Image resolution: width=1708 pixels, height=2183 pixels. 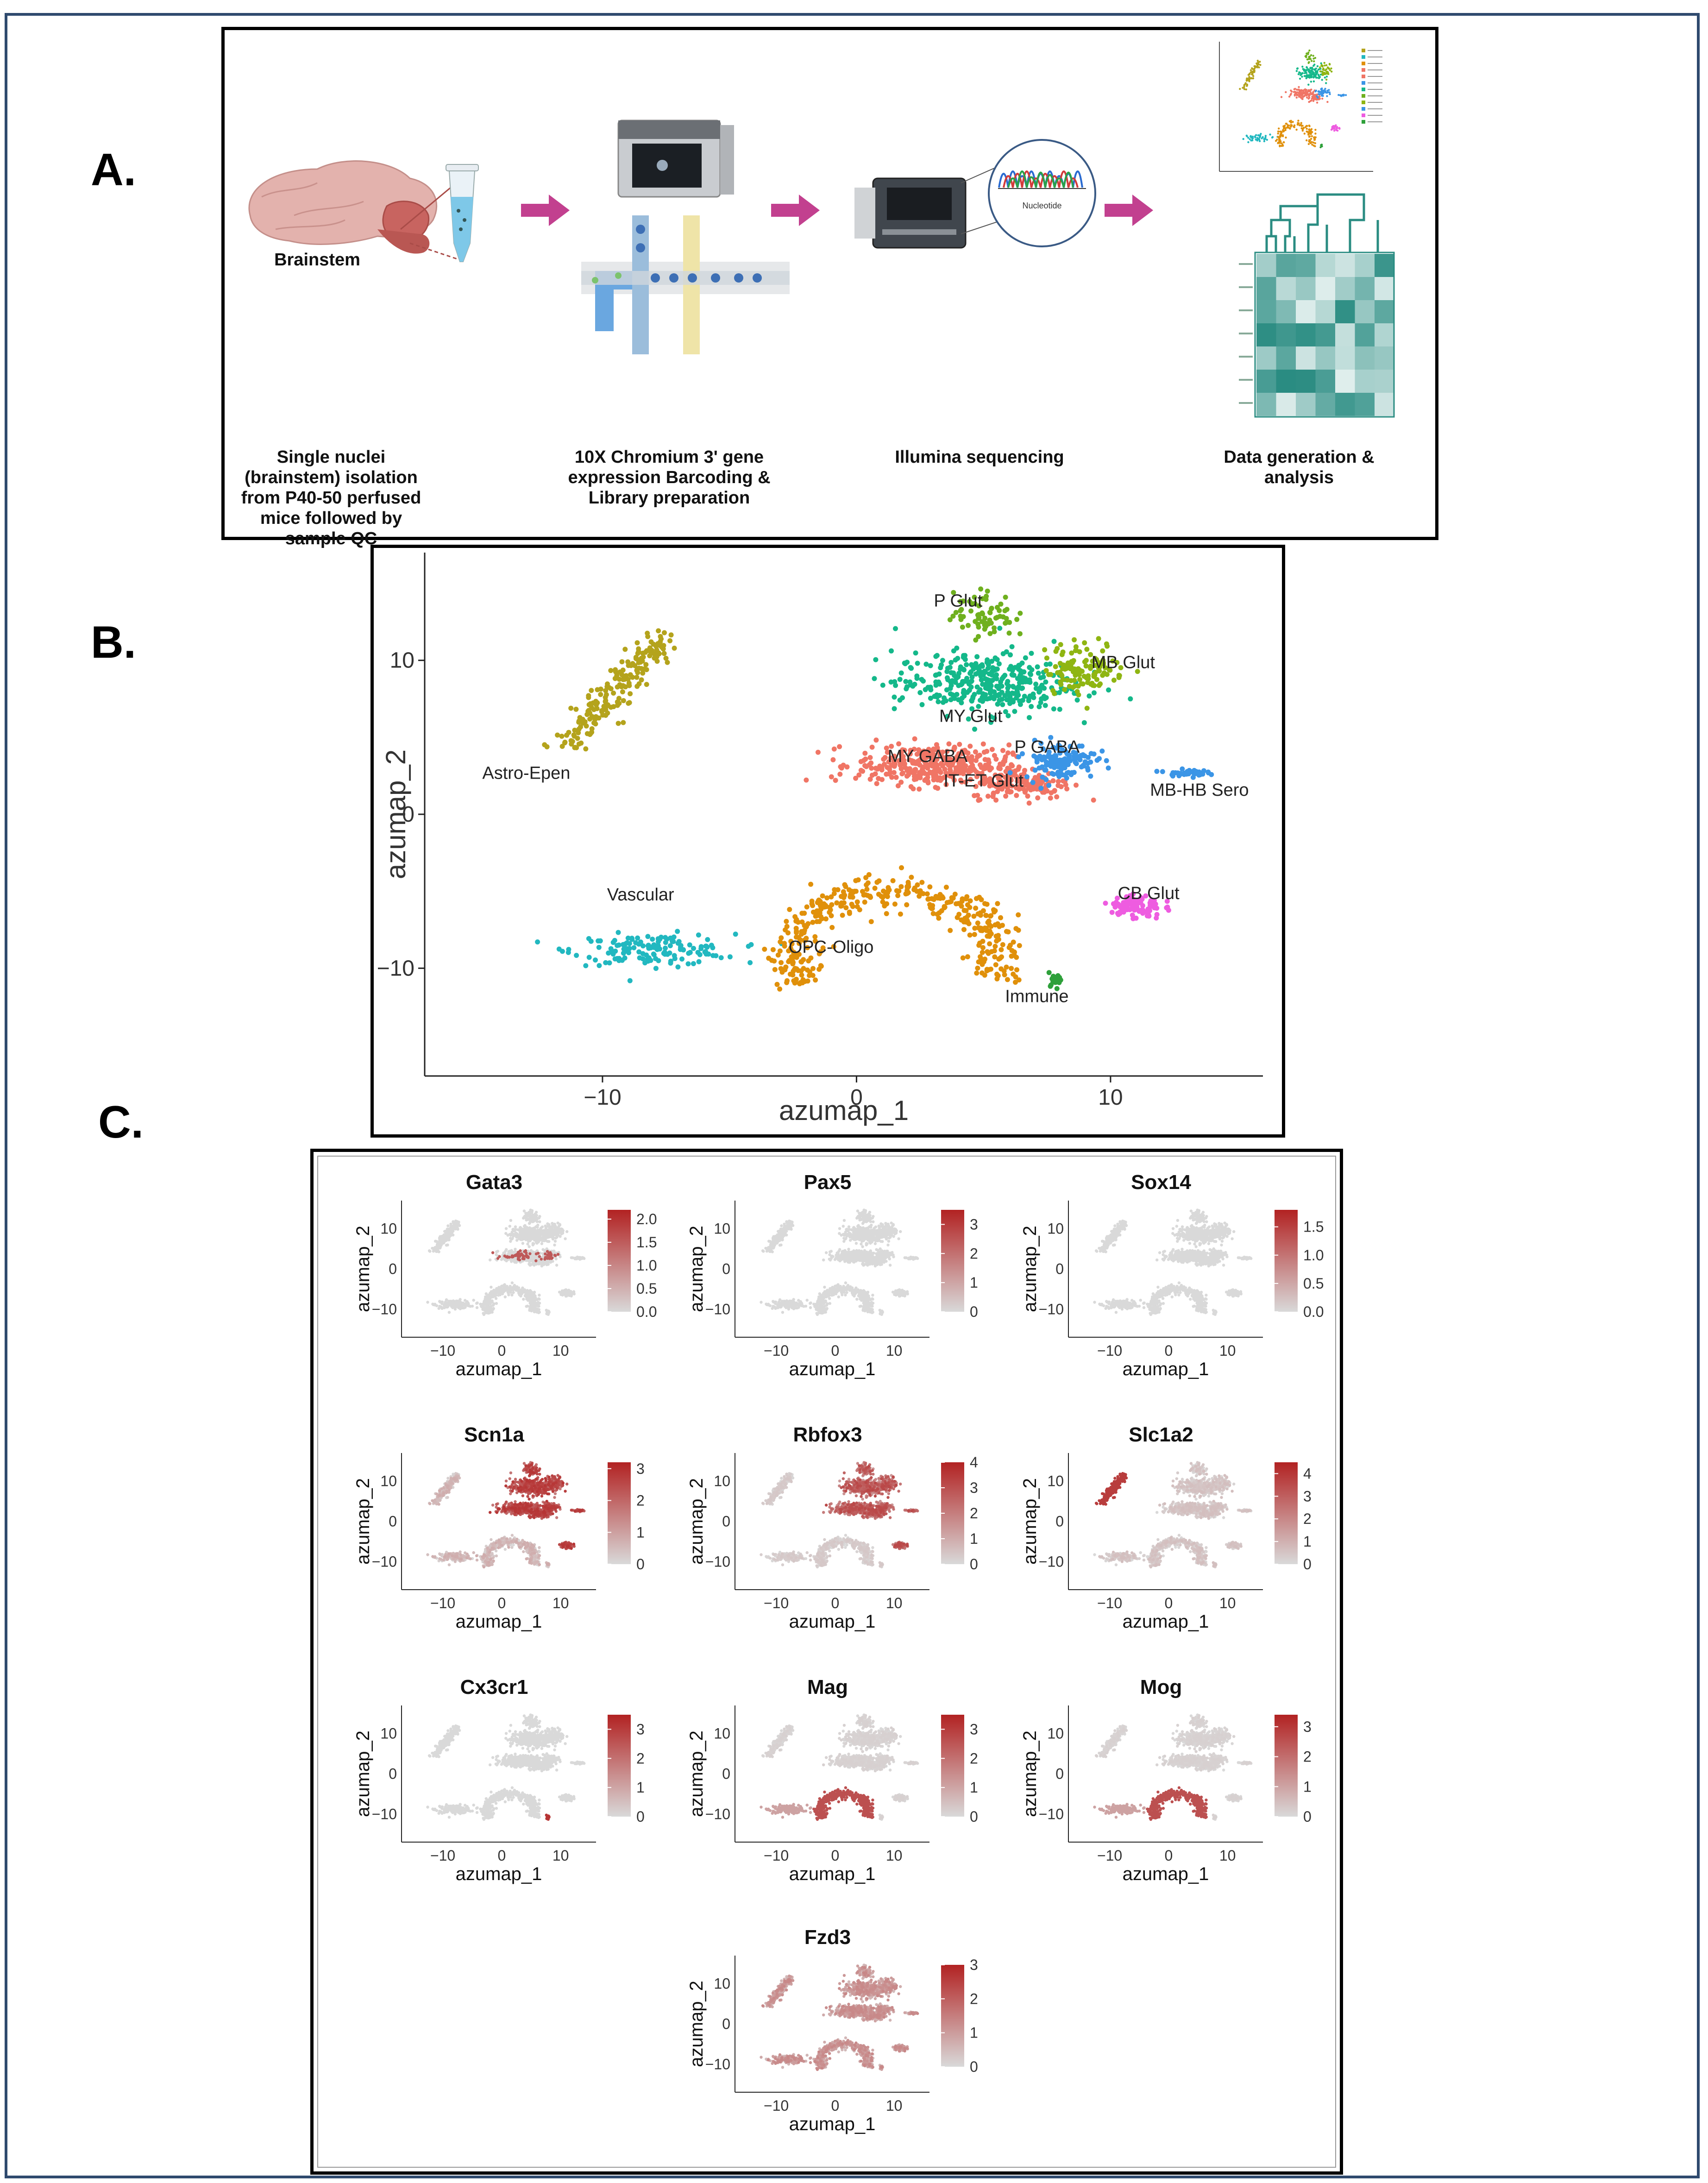 I want to click on cluster-label: MB-HB Sero, so click(x=1199, y=790).